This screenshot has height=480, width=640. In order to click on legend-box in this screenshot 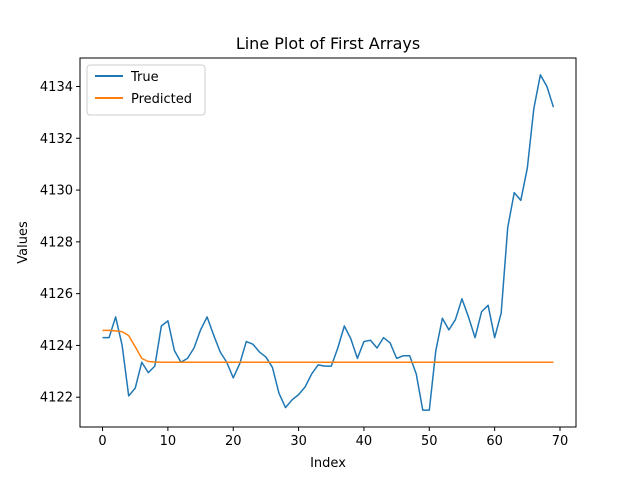, I will do `click(146, 90)`.